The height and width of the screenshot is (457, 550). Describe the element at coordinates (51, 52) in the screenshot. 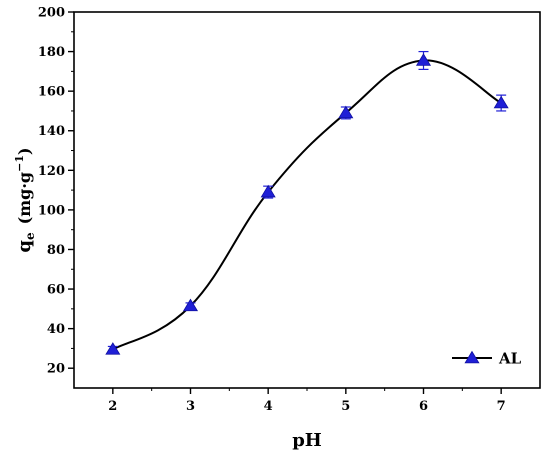

I see `y-tick-label: 180` at that location.